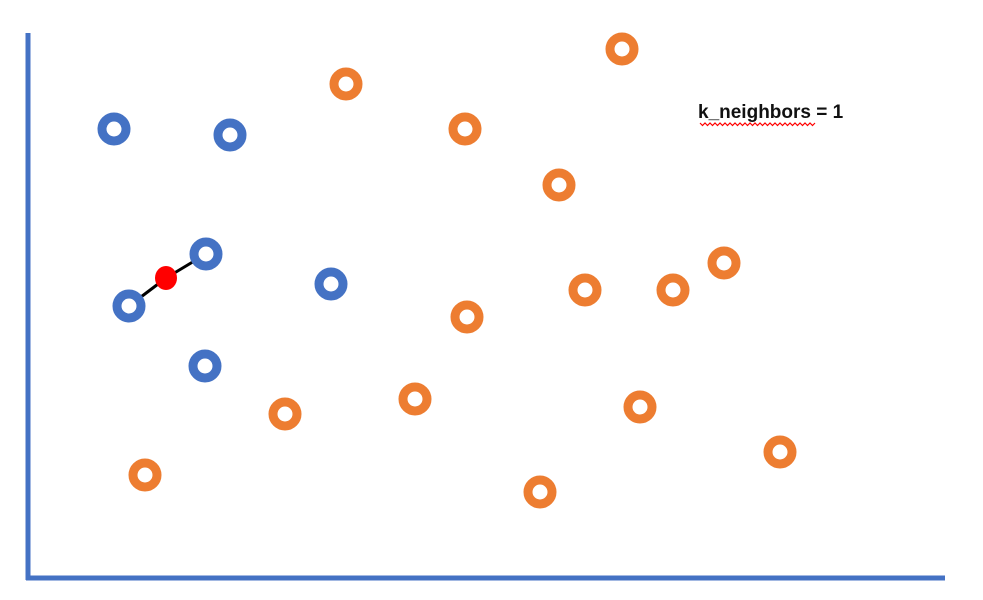 This screenshot has height=600, width=983. What do you see at coordinates (166, 278) in the screenshot?
I see `query-point` at bounding box center [166, 278].